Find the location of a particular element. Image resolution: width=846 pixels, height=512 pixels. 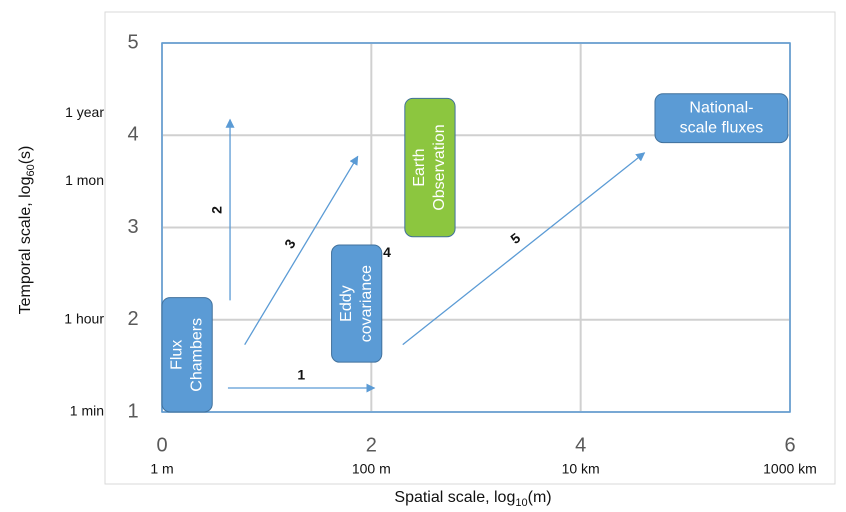

y-tick-label: 5 is located at coordinates (132, 42).